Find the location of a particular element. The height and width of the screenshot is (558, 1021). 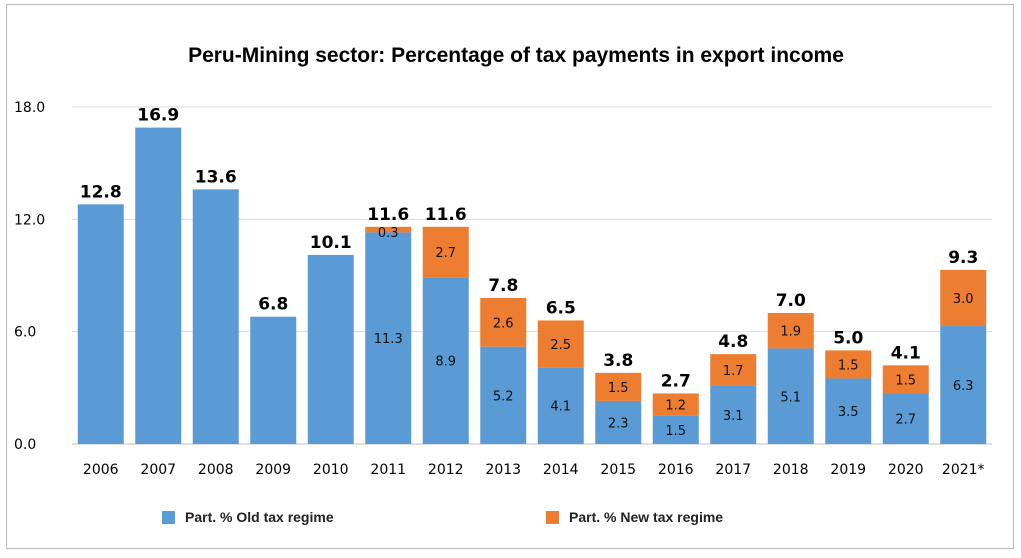

legend-label-old: Part. % Old tax regime is located at coordinates (259, 517).